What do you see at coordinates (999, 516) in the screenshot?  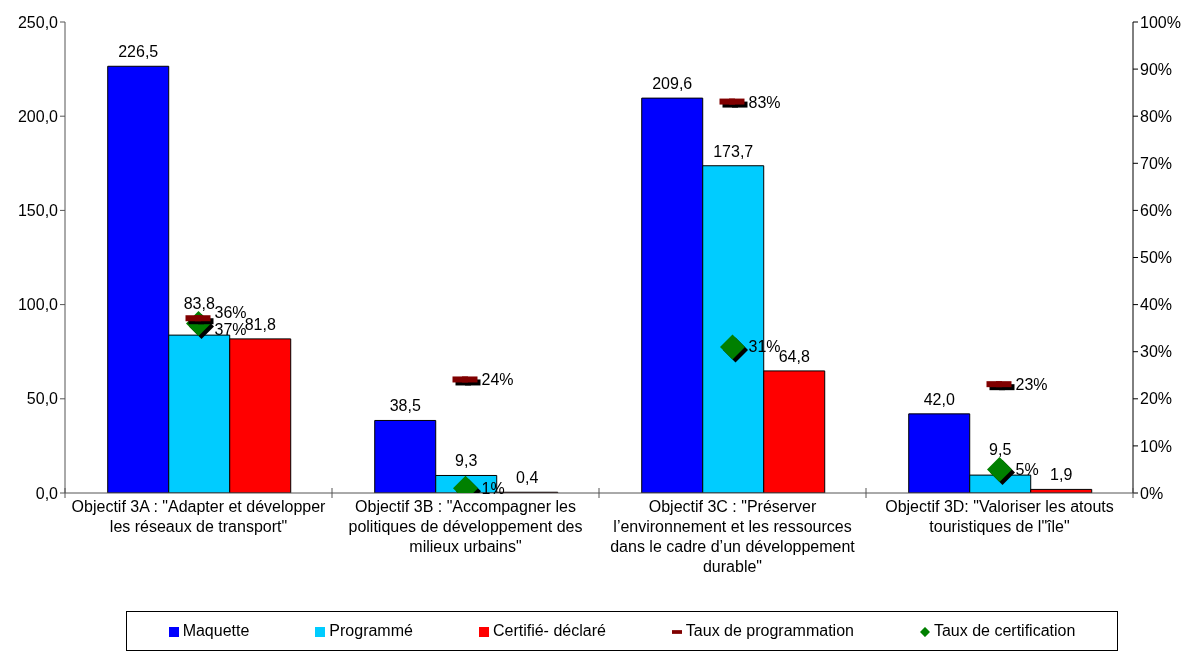 I see `x-tick-label: Objectif 3D: "Valoriser les atouts touristiques de l"île"` at bounding box center [999, 516].